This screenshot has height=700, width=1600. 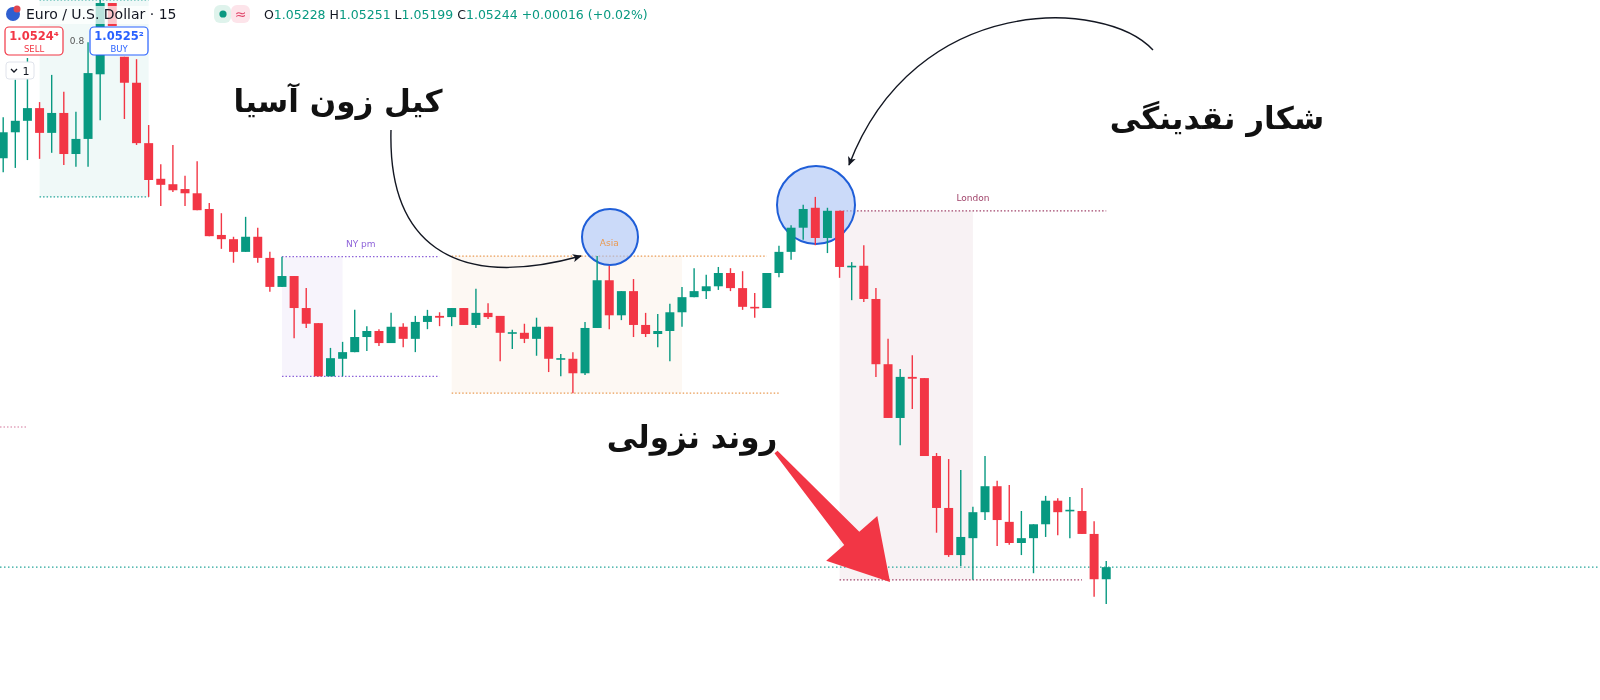 What do you see at coordinates (101, 14) in the screenshot?
I see `chart-title: Euro / U.S. Dollar · 15` at bounding box center [101, 14].